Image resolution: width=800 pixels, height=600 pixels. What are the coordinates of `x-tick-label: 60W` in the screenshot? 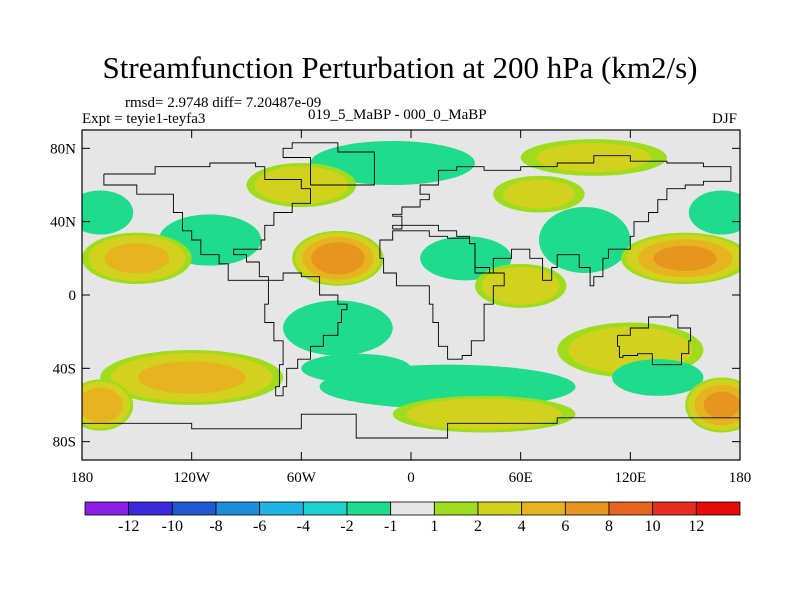 It's located at (302, 478).